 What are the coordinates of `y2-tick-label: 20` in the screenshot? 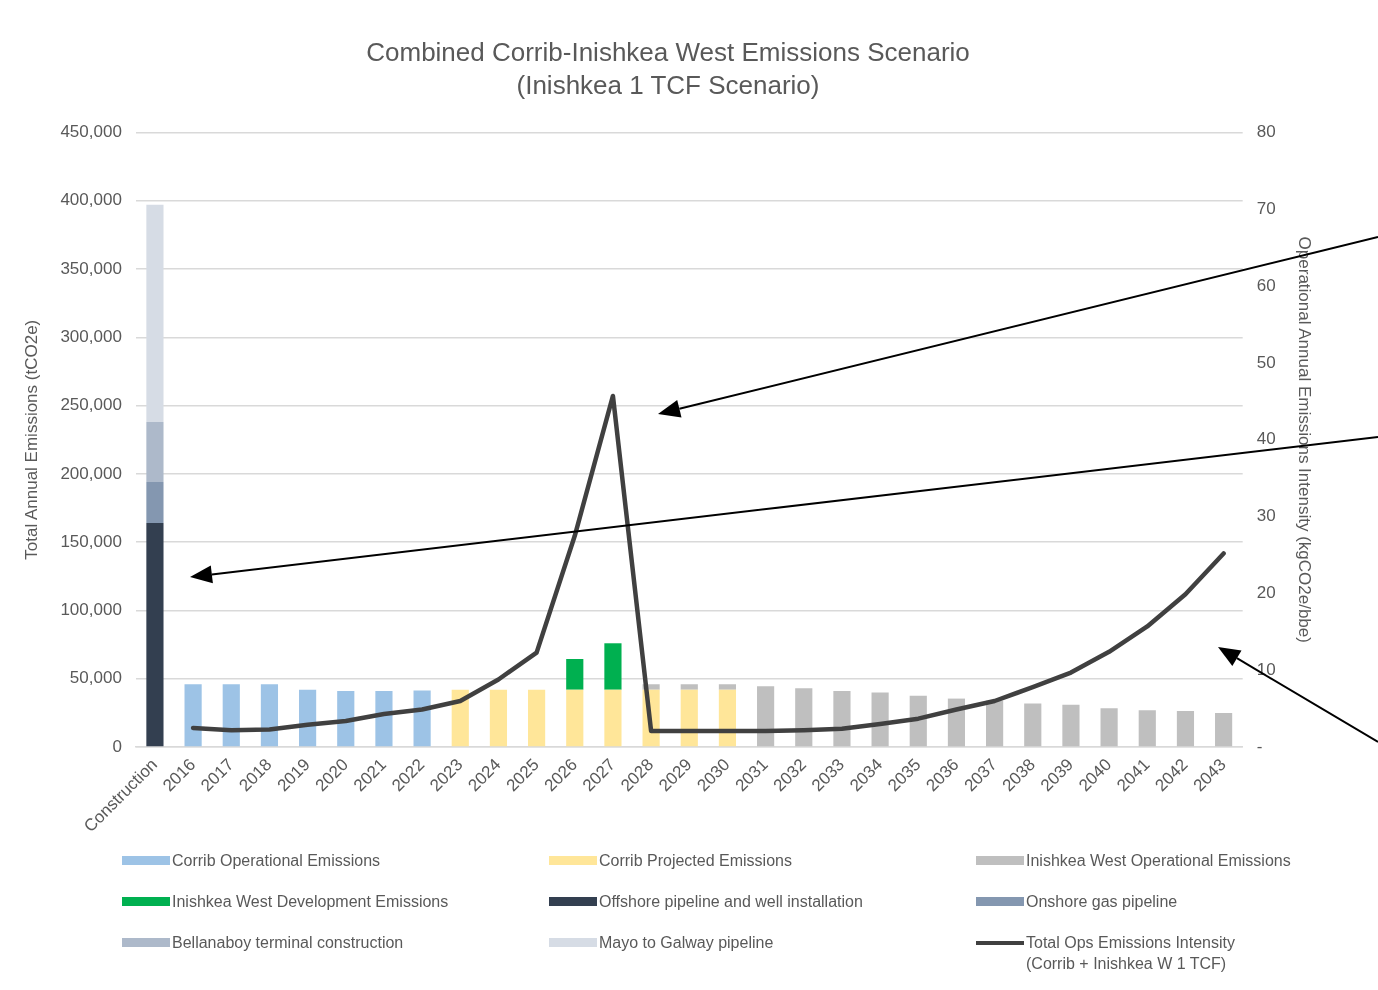 It's located at (1266, 593).